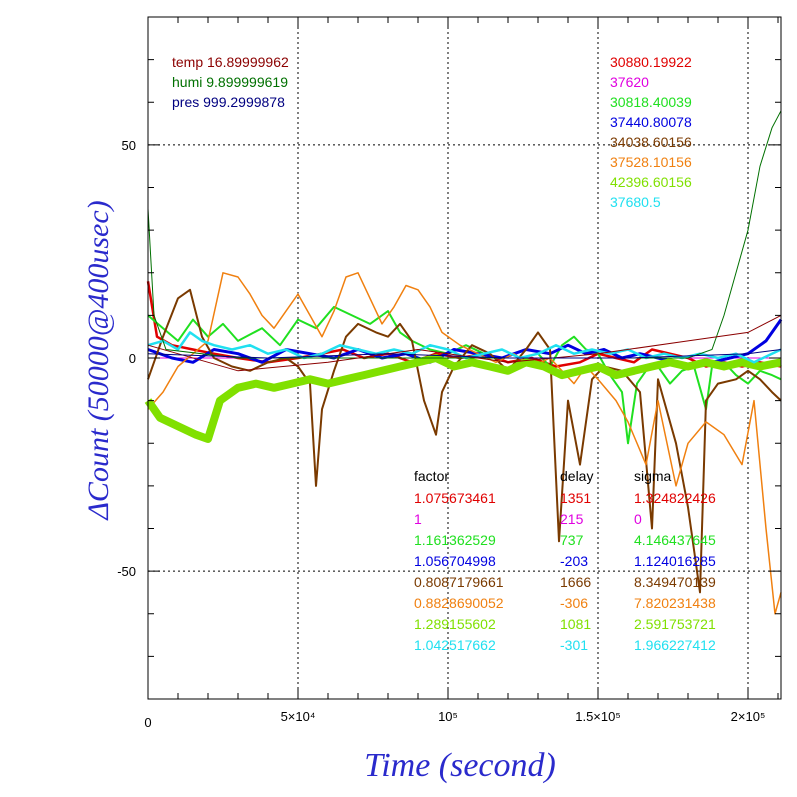 Image resolution: width=797 pixels, height=797 pixels. What do you see at coordinates (629, 82) in the screenshot?
I see `series-mean-label: 37620` at bounding box center [629, 82].